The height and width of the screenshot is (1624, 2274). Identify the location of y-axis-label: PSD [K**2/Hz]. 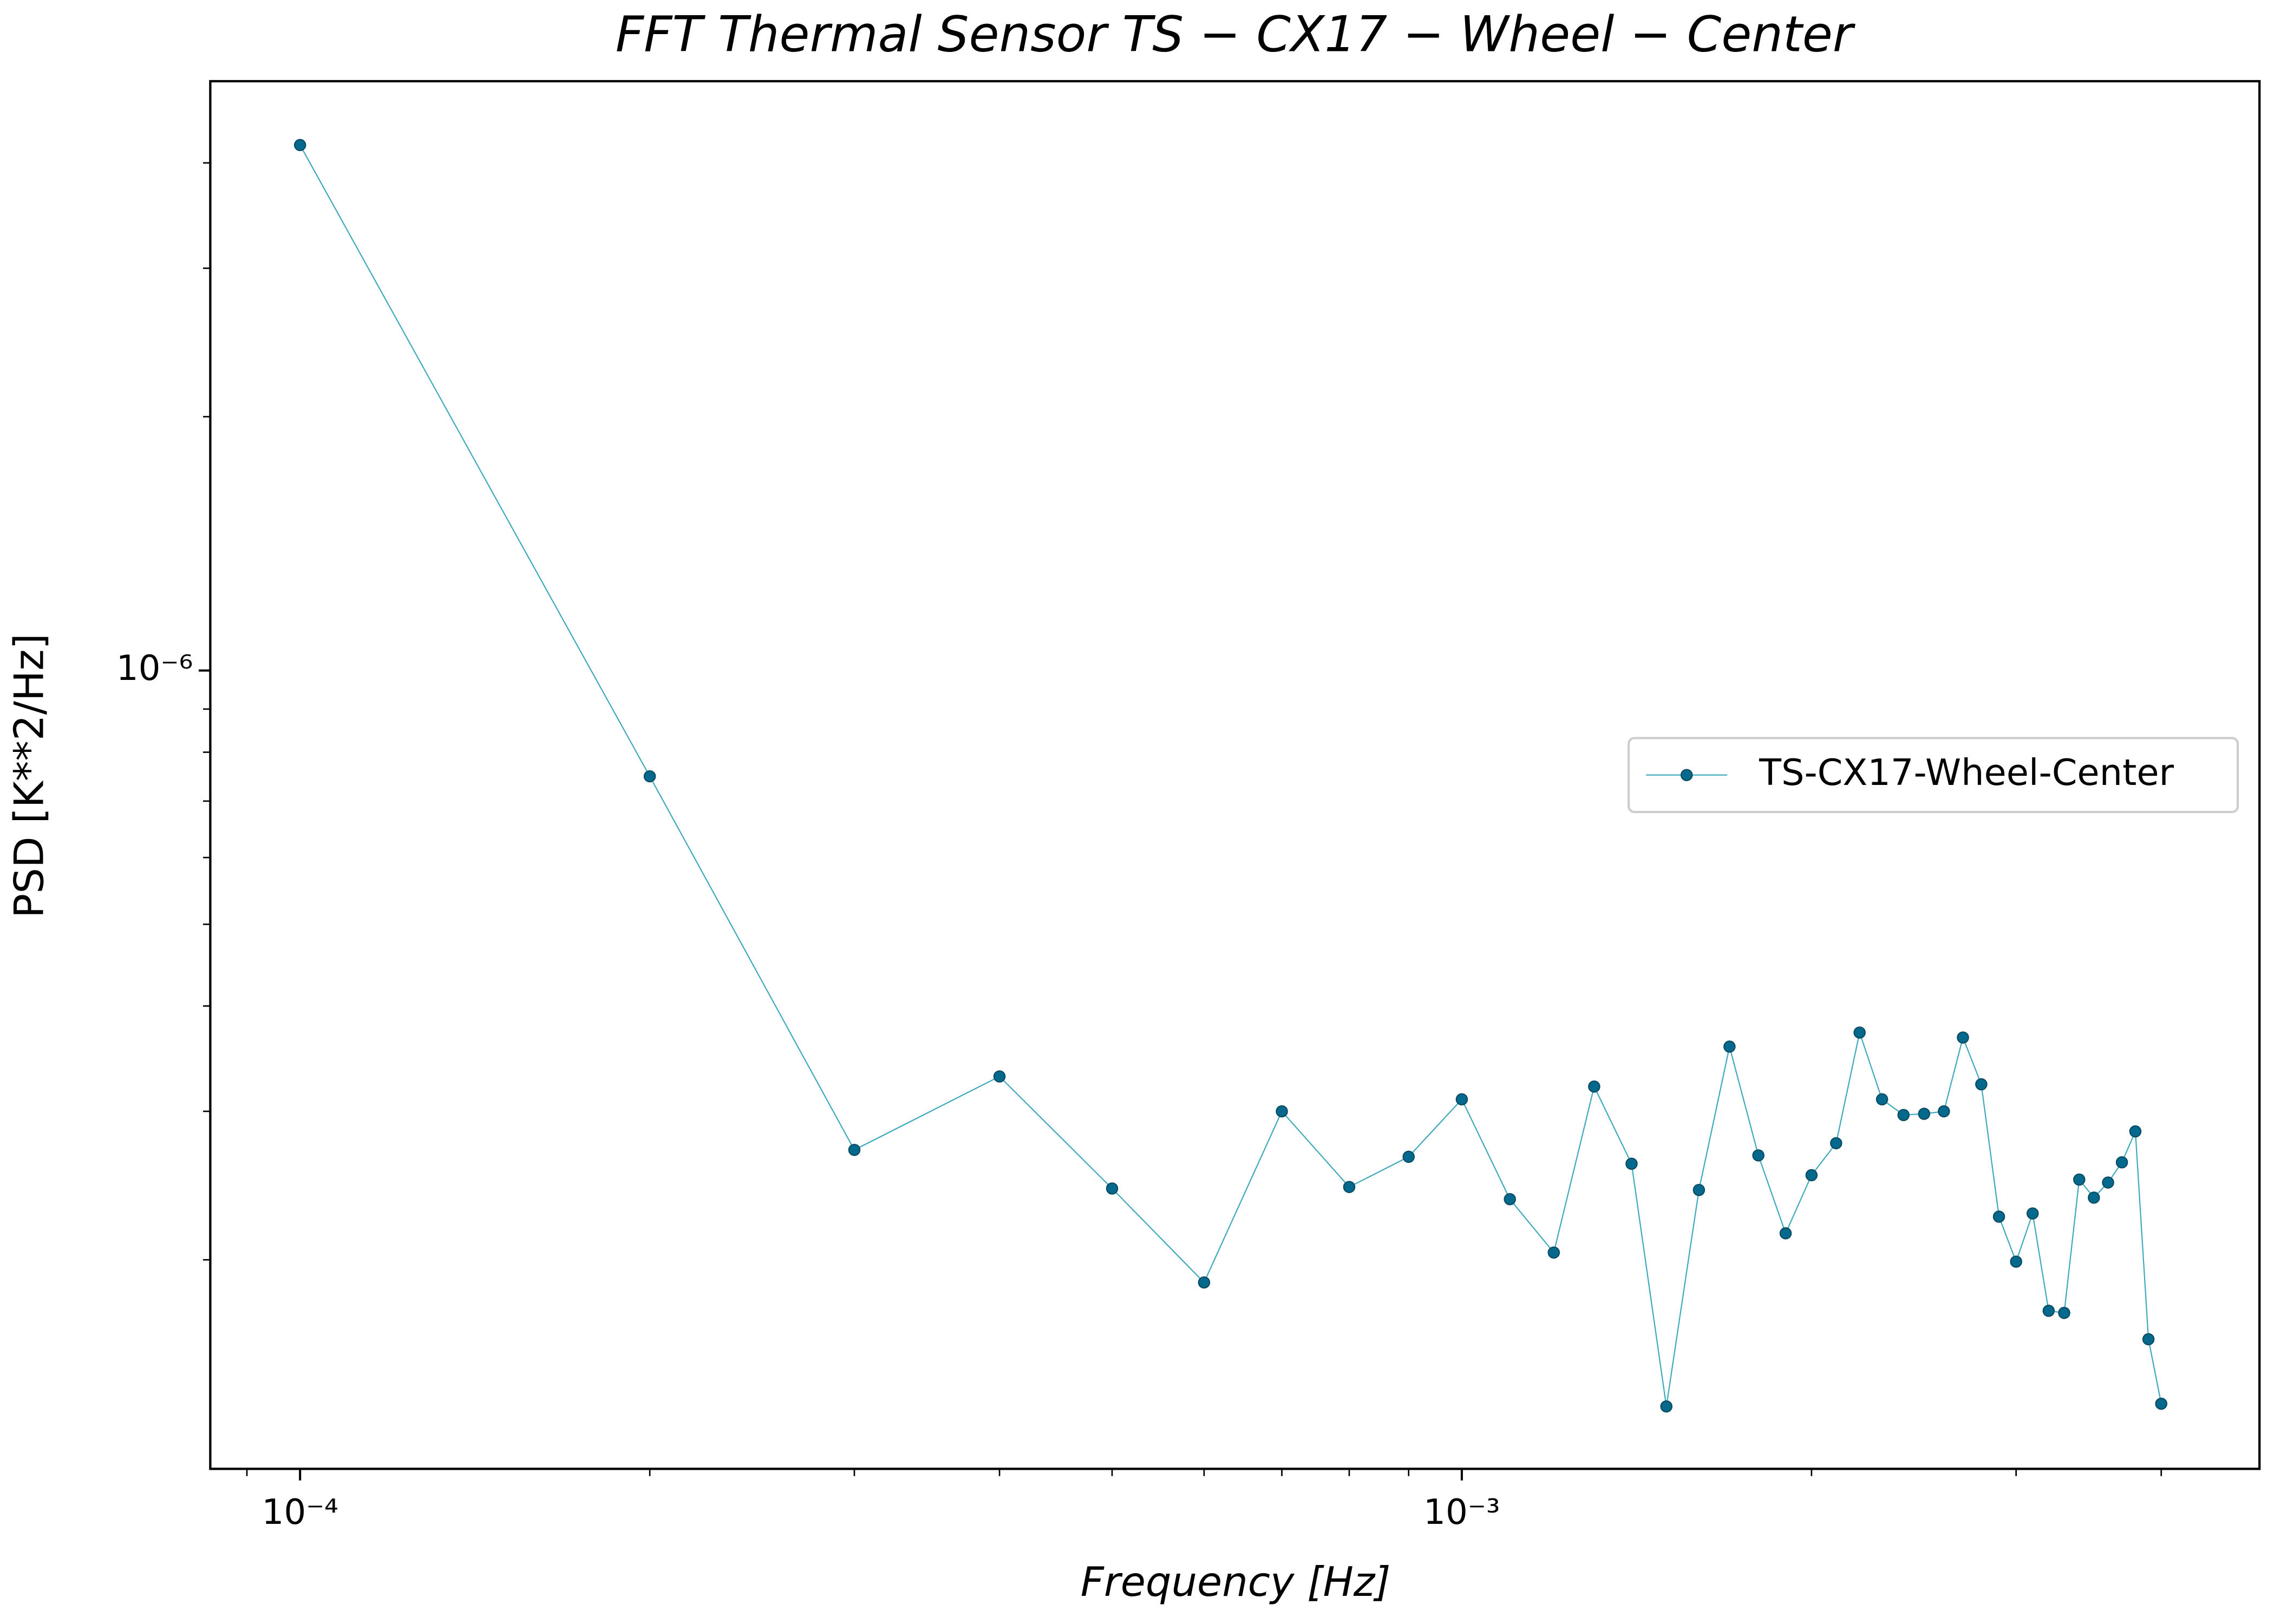
(29, 775).